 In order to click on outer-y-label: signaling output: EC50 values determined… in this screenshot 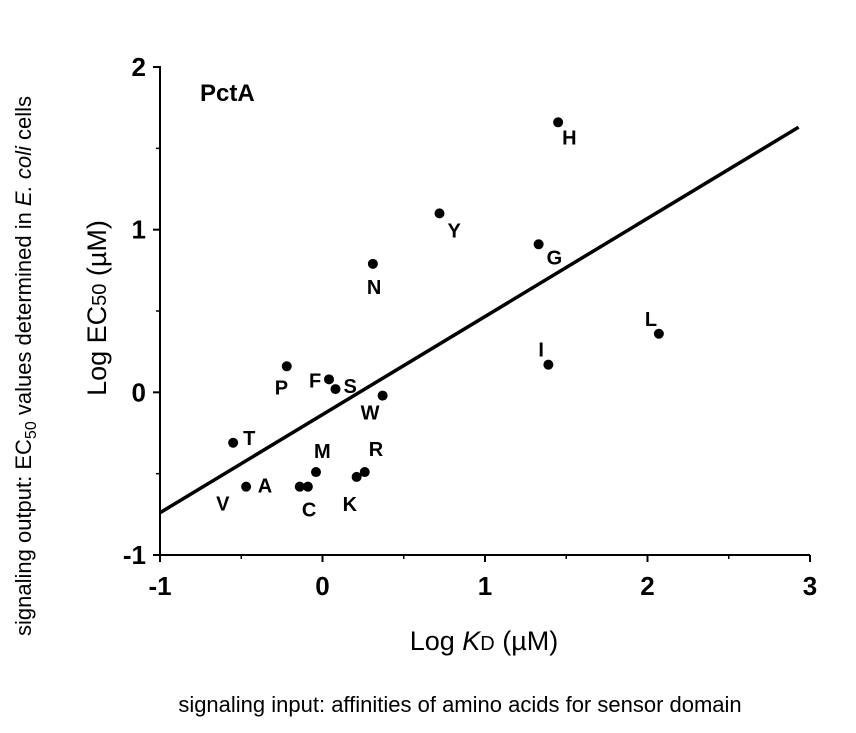, I will do `click(25, 366)`.